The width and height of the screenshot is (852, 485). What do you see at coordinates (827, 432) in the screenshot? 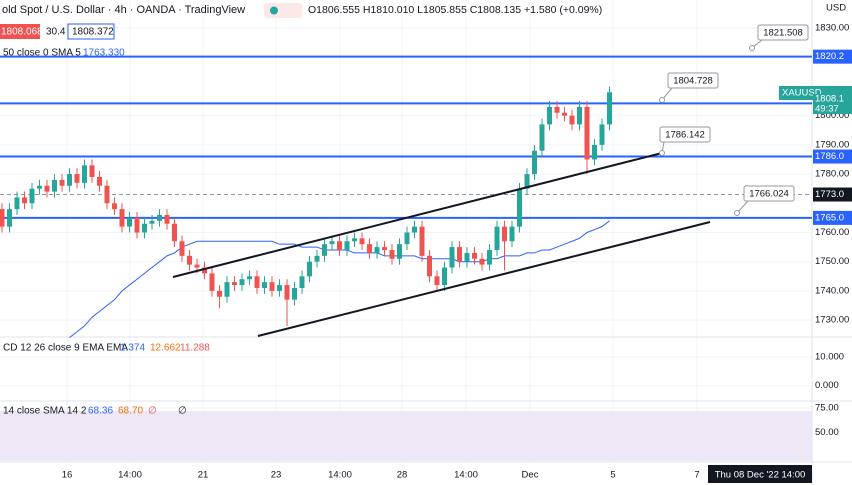
I see `y-tick-label: 50.00` at bounding box center [827, 432].